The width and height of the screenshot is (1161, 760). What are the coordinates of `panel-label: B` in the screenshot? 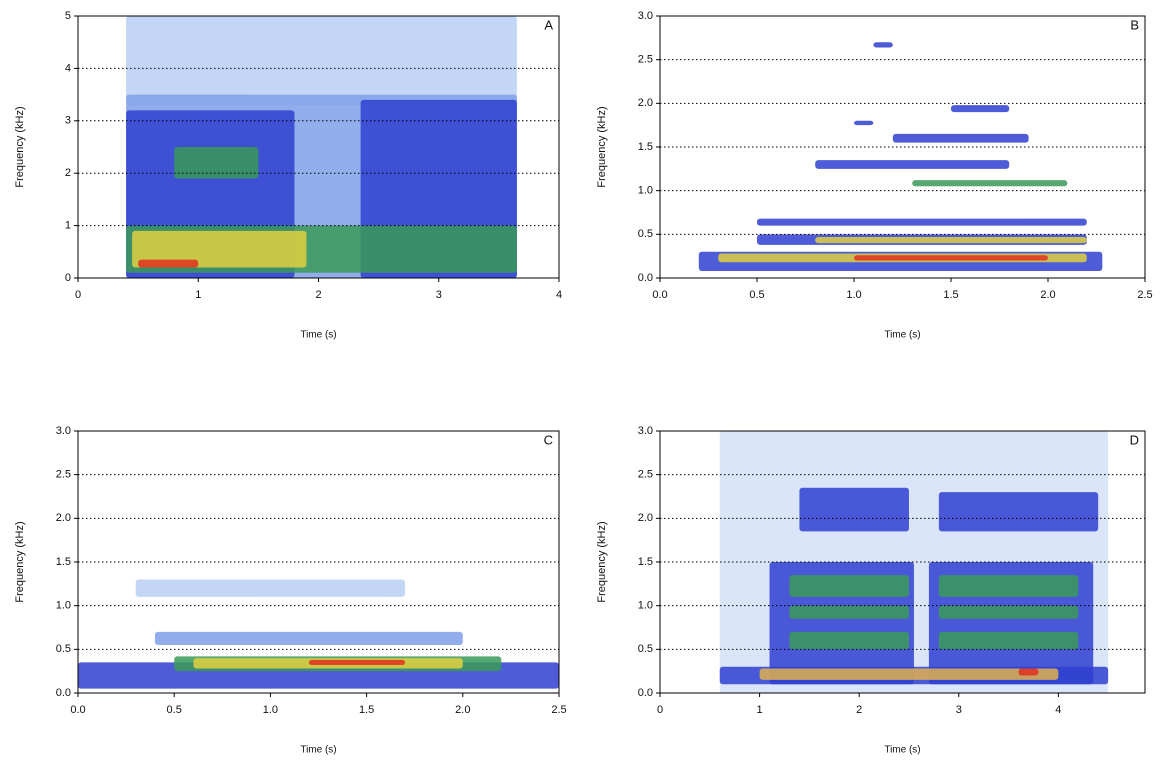 It's located at (1134, 24).